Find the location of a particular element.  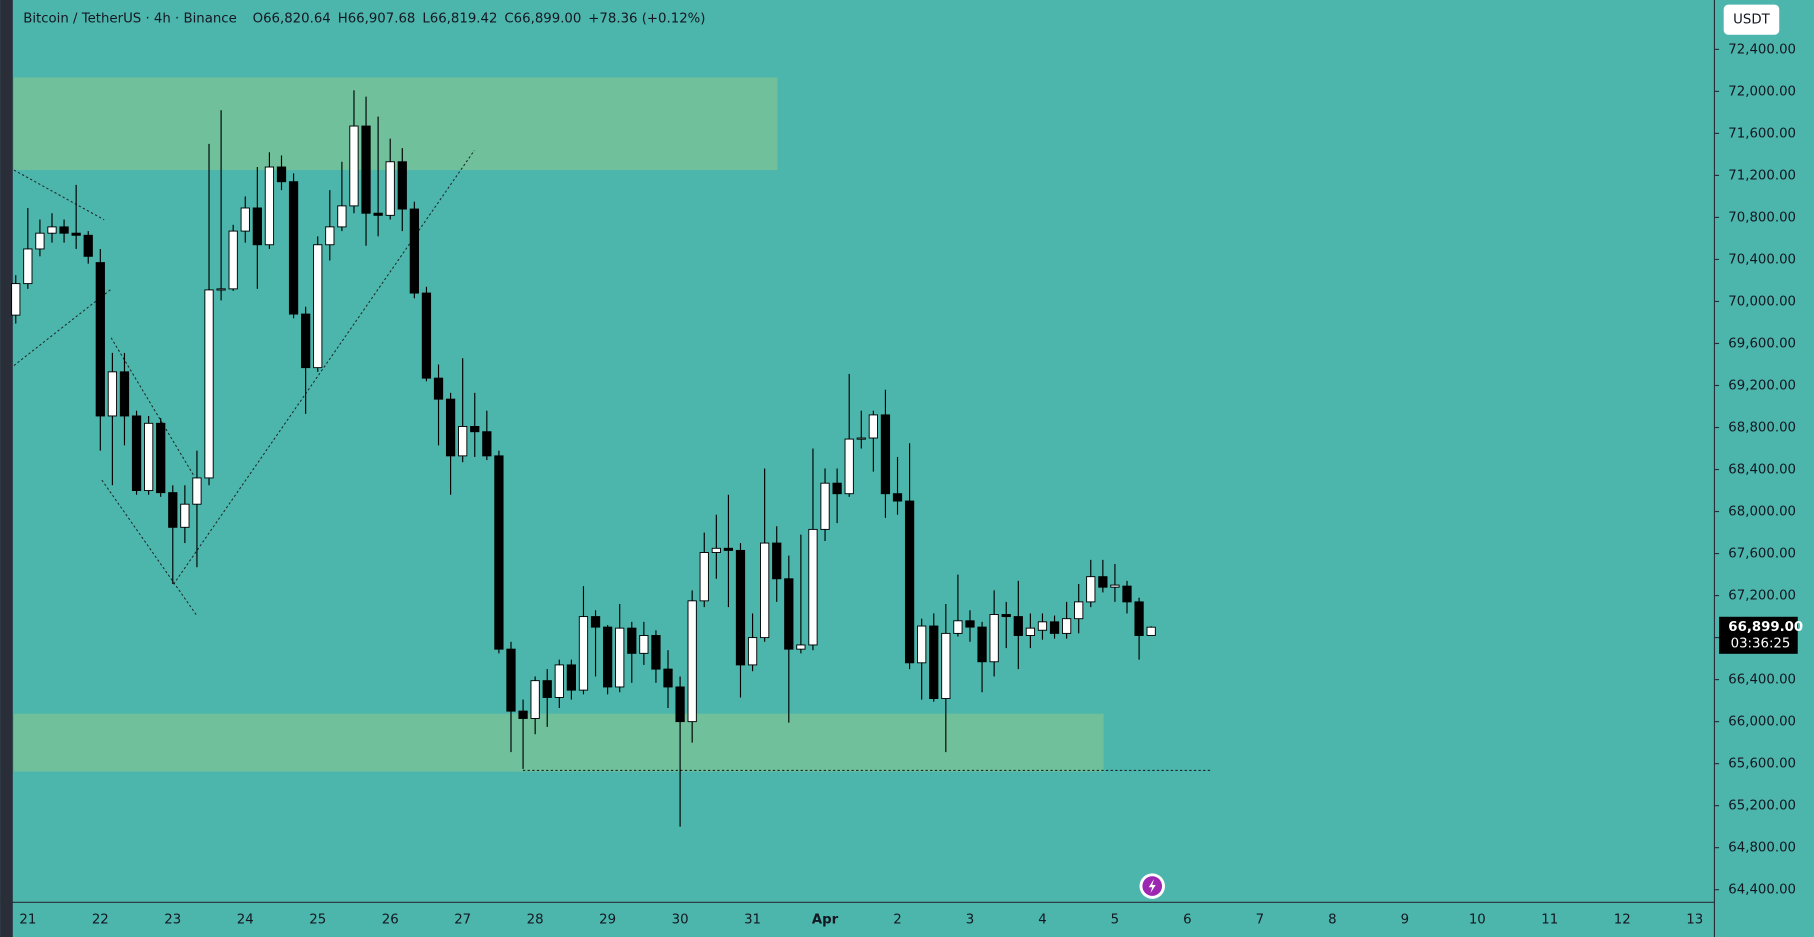

x-tick-label: 9 is located at coordinates (1405, 920).